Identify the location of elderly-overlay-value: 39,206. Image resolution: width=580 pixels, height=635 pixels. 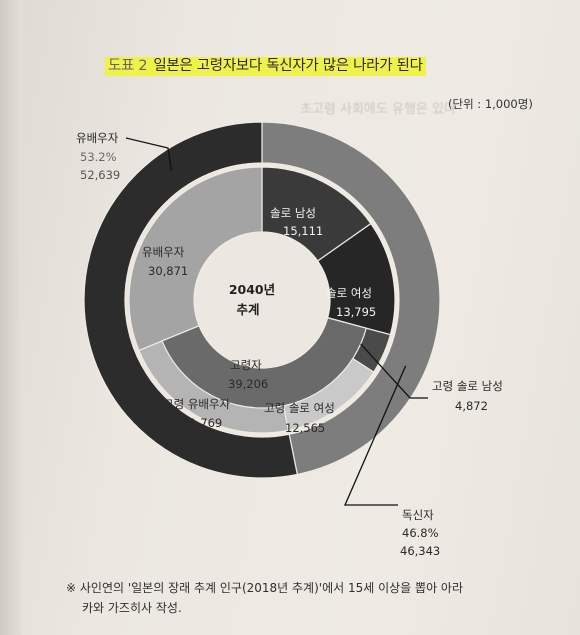
(248, 384).